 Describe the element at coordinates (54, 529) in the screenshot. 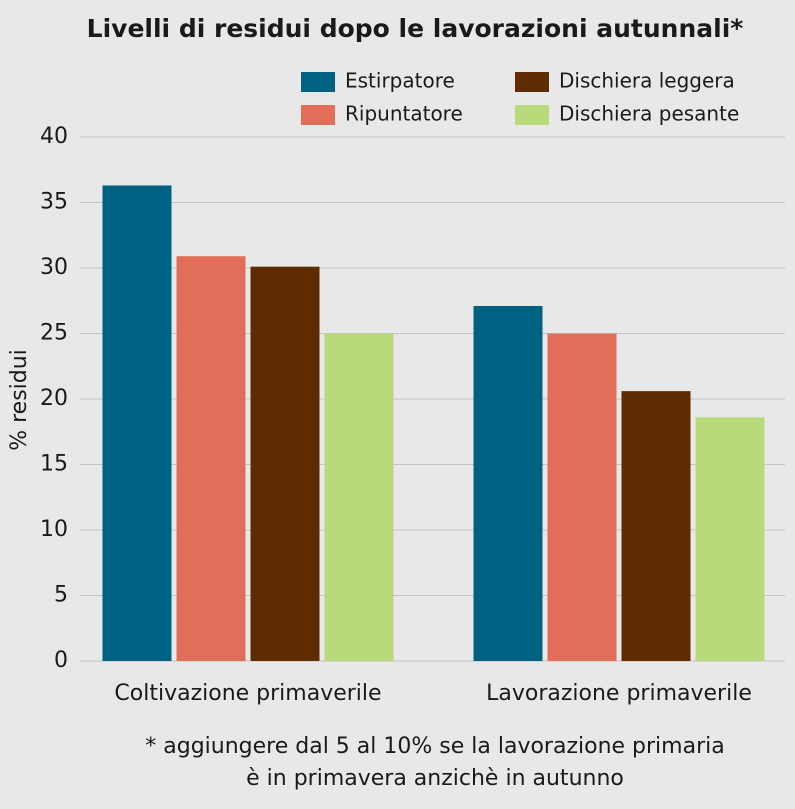

I see `y-tick-label: 10` at that location.